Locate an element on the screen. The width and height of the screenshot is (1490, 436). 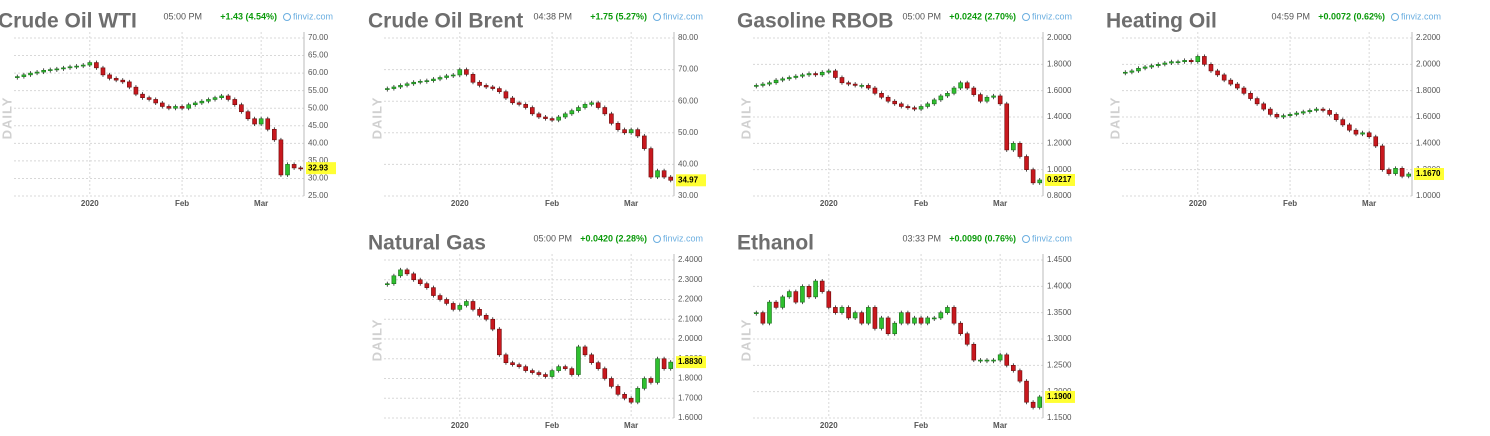
chart-title: Natural Gas is located at coordinates (427, 243).